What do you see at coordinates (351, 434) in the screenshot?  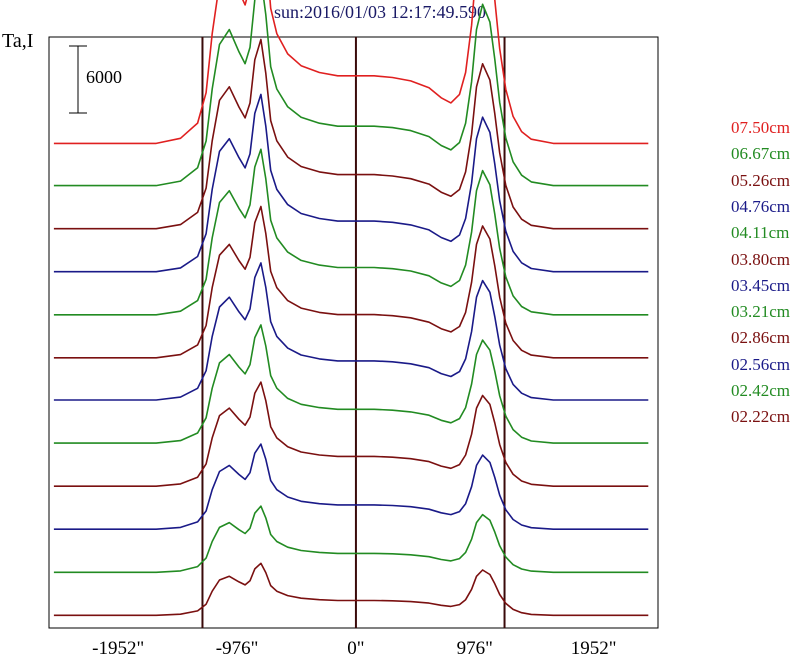 I see `series-line-02.86cm` at bounding box center [351, 434].